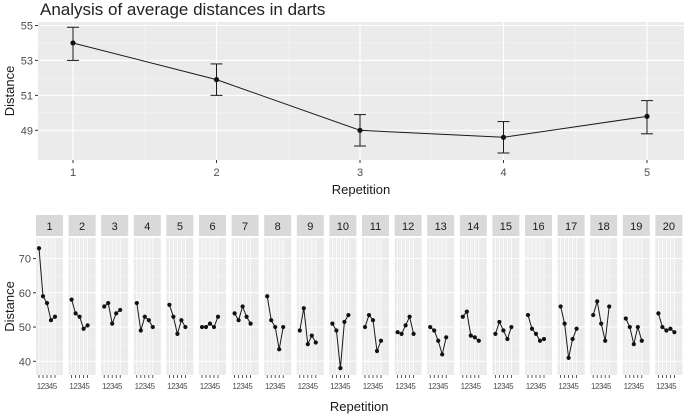  What do you see at coordinates (73, 173) in the screenshot?
I see `top-x-tick-label: 1` at bounding box center [73, 173].